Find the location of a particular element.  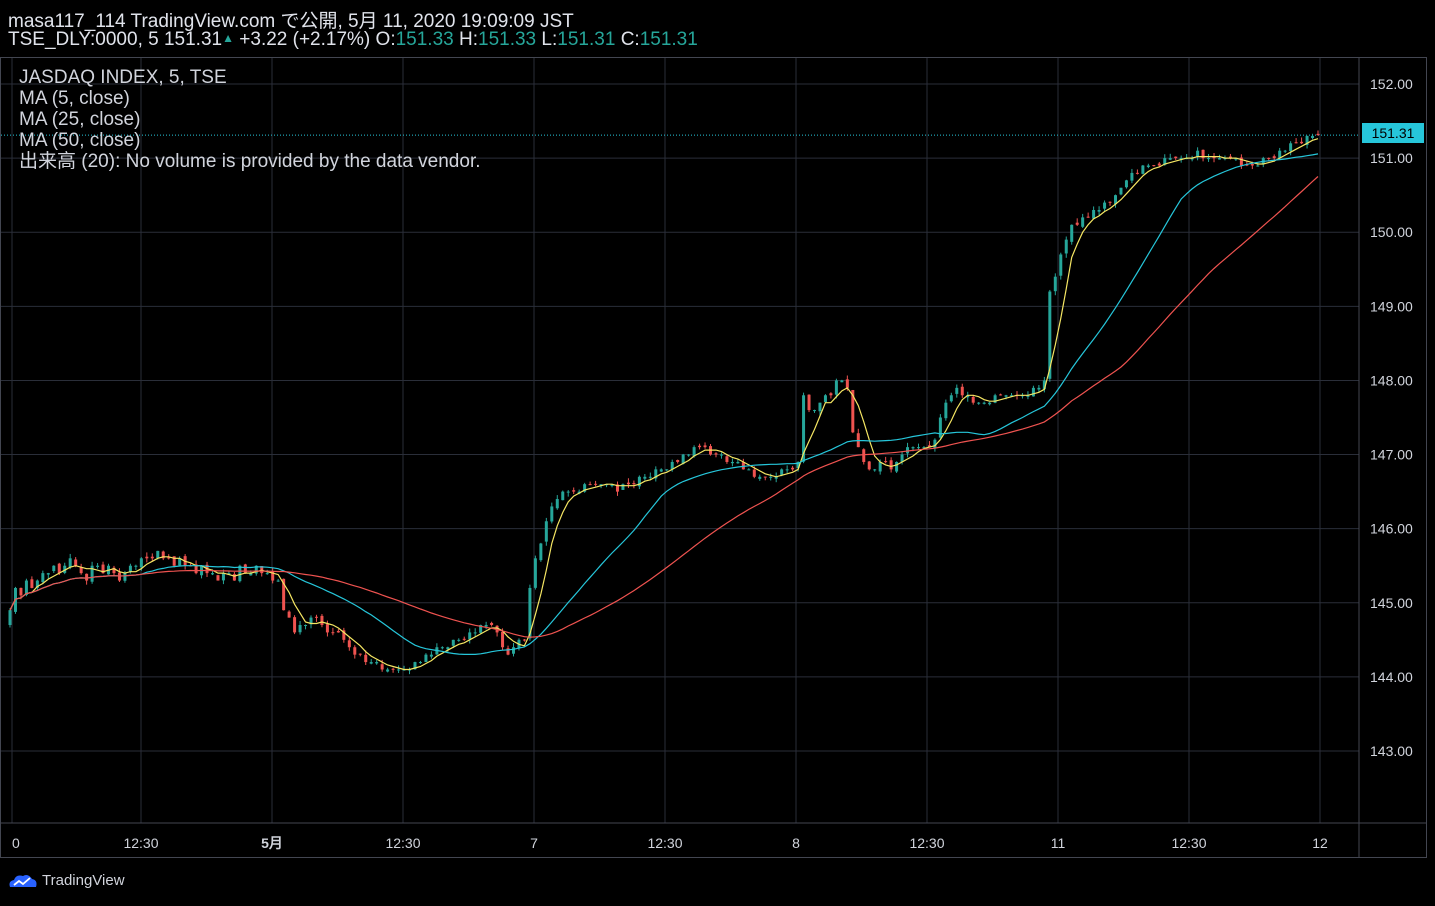

cloud-logo-icon is located at coordinates (23, 880).